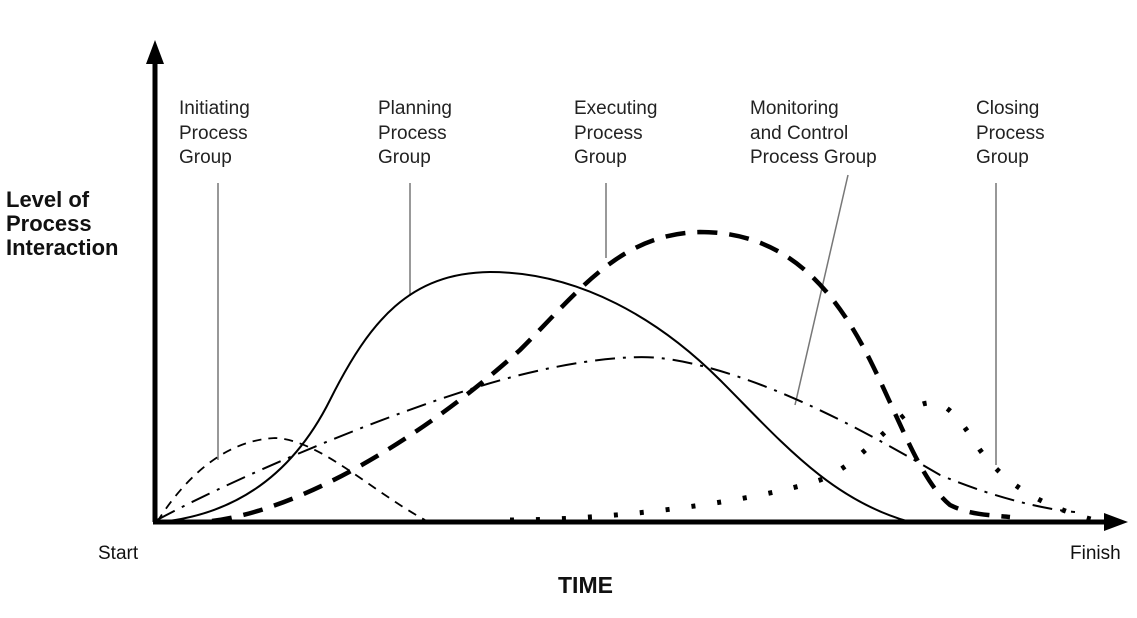  What do you see at coordinates (821, 290) in the screenshot?
I see `leader-monitoring` at bounding box center [821, 290].